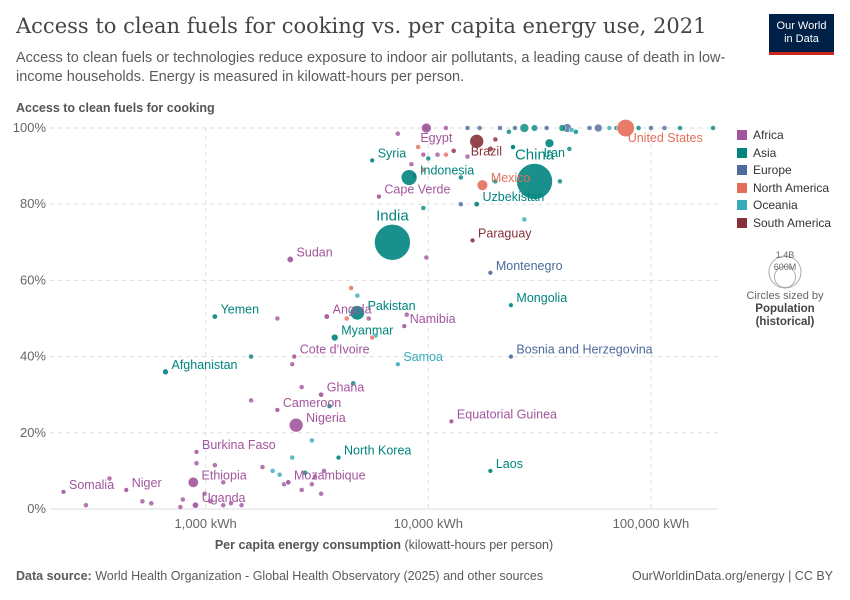 The image size is (850, 600). Describe the element at coordinates (511, 178) in the screenshot. I see `point-label: Mexico` at that location.